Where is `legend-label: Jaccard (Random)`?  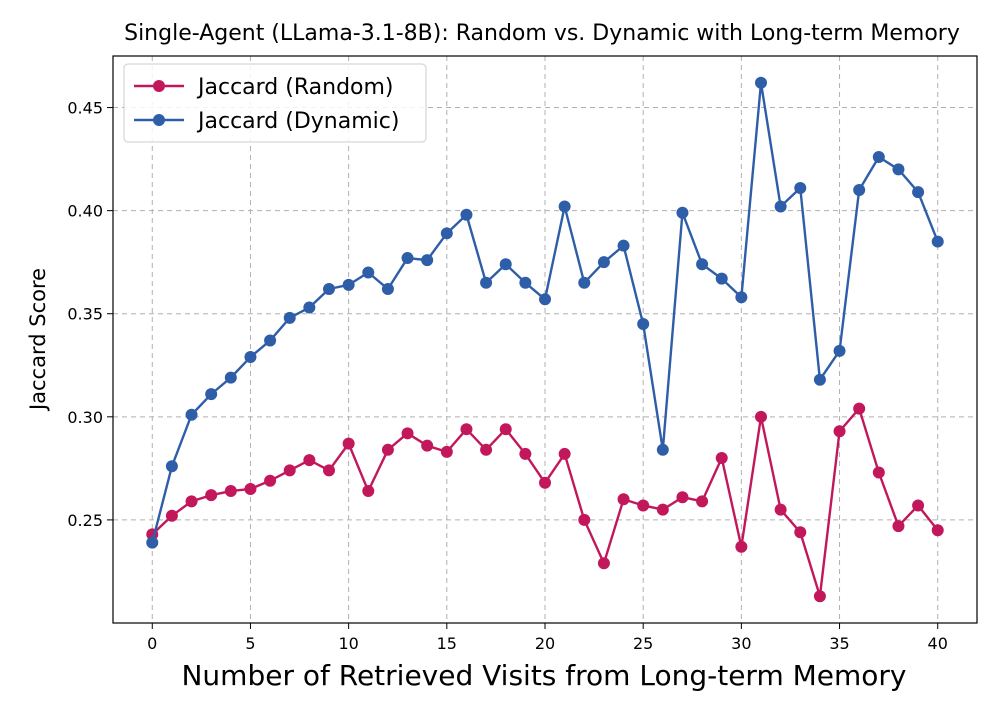 legend-label: Jaccard (Random) is located at coordinates (295, 87).